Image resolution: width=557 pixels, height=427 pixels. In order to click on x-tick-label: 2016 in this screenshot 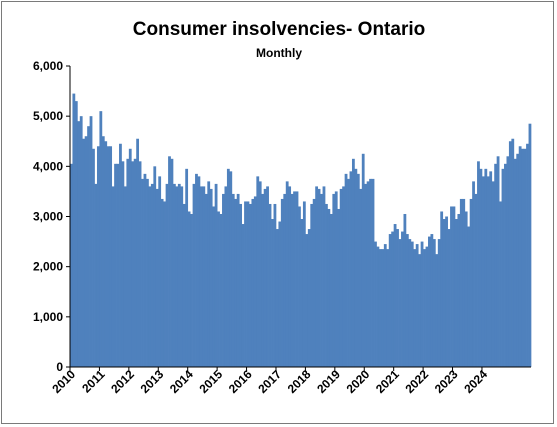, I will do `click(240, 381)`.